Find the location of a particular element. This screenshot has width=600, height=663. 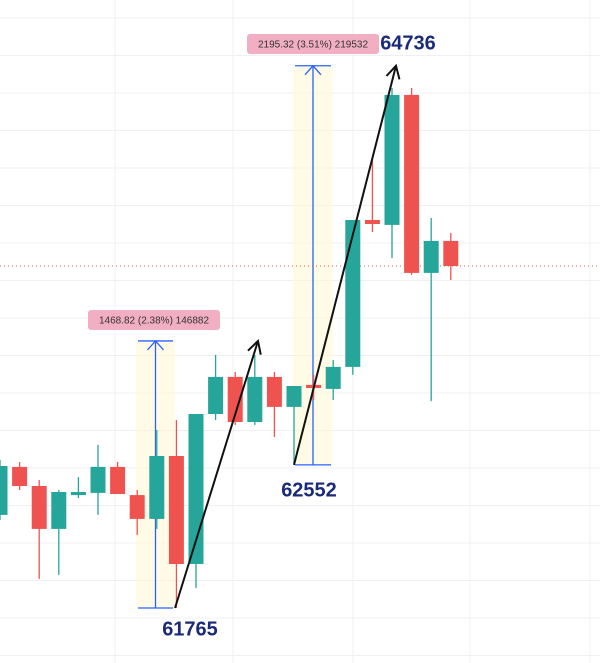

measure-label: 2195.32 (3.51%) 219532 is located at coordinates (313, 45).